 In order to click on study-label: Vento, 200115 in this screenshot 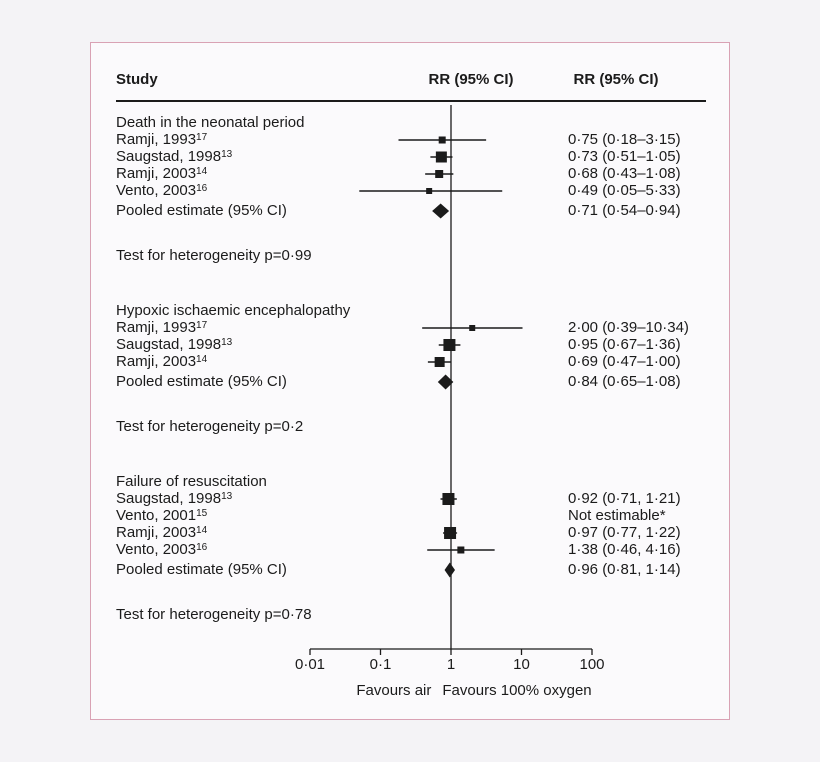, I will do `click(162, 515)`.